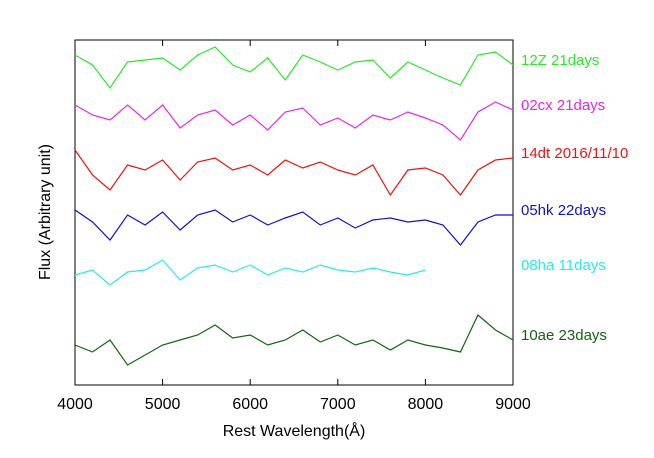 This screenshot has height=458, width=654. What do you see at coordinates (75, 404) in the screenshot?
I see `x-tick-label: 4000` at bounding box center [75, 404].